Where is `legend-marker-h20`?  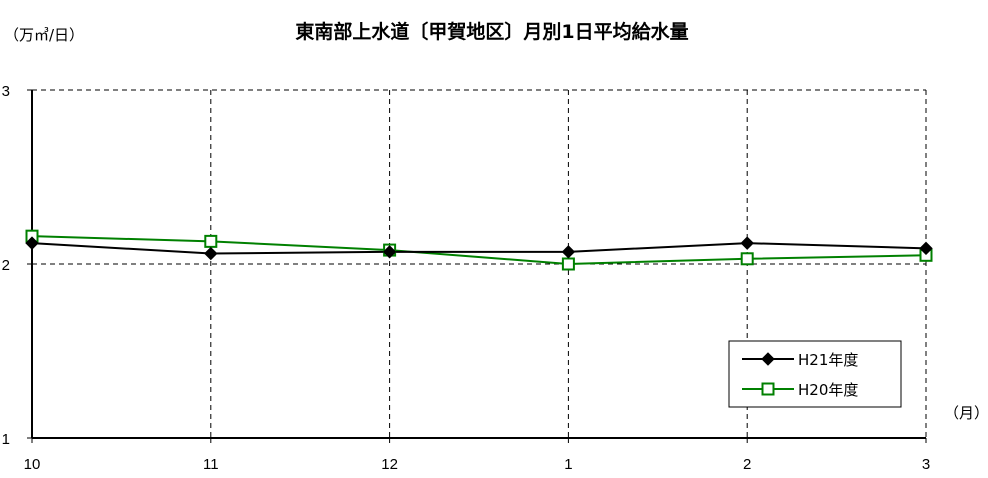 legend-marker-h20 is located at coordinates (768, 389).